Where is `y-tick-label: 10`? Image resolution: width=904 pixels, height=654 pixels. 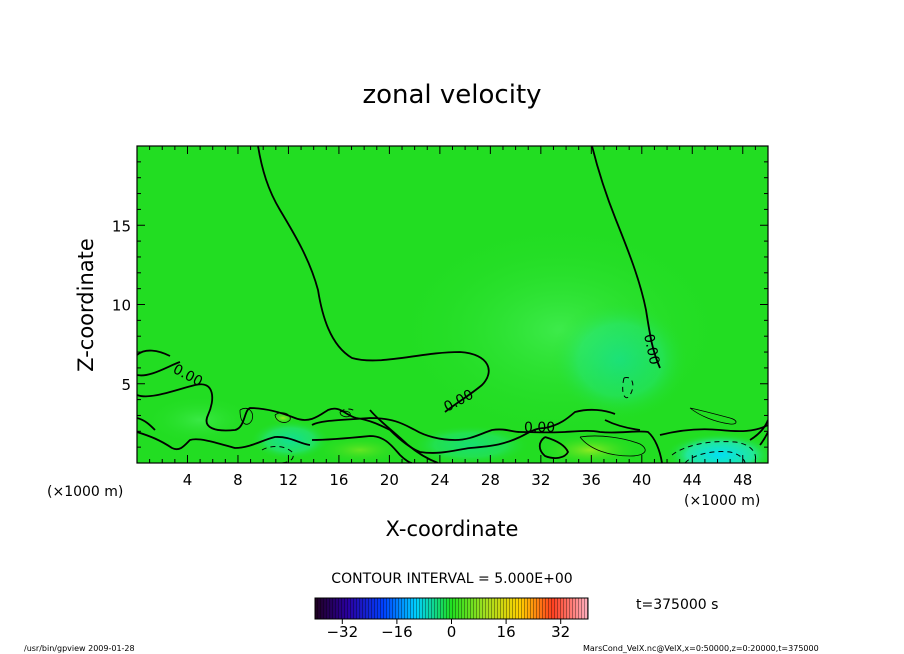 y-tick-label: 10 is located at coordinates (121, 306).